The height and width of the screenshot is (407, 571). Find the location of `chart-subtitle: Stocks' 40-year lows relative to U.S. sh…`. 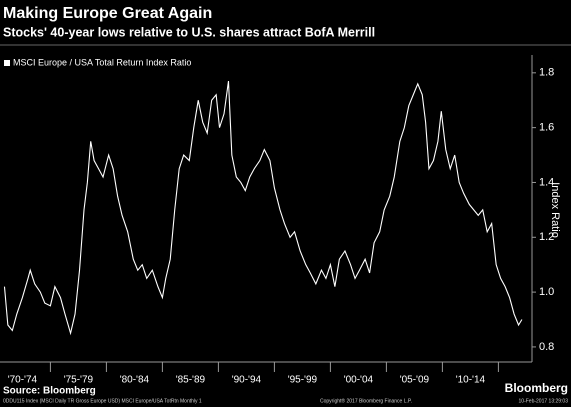

chart-subtitle: Stocks' 40-year lows relative to U.S. sh… is located at coordinates (189, 32).